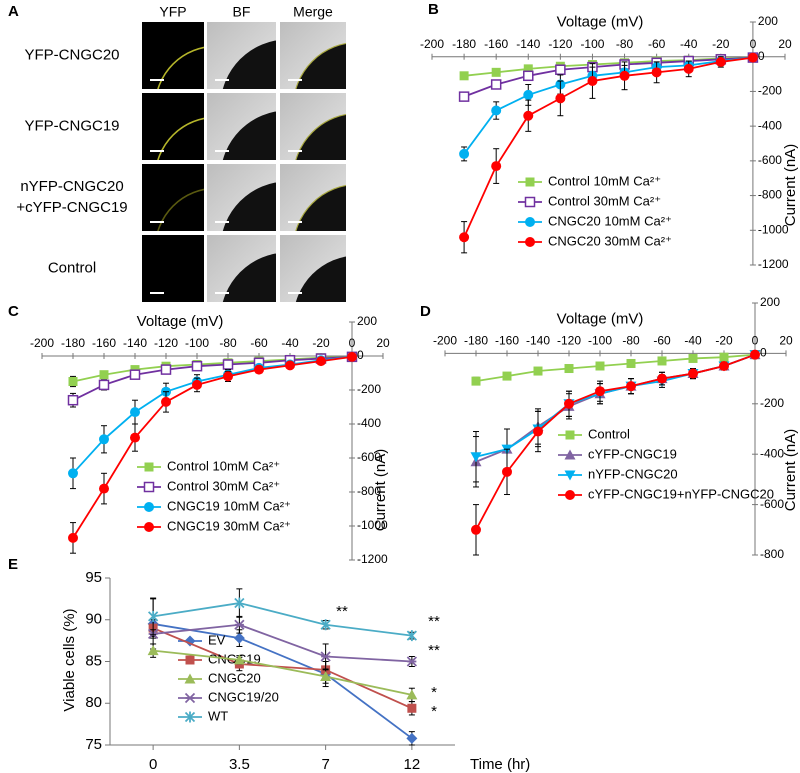  I want to click on x-tick-label: -180, so click(476, 341).